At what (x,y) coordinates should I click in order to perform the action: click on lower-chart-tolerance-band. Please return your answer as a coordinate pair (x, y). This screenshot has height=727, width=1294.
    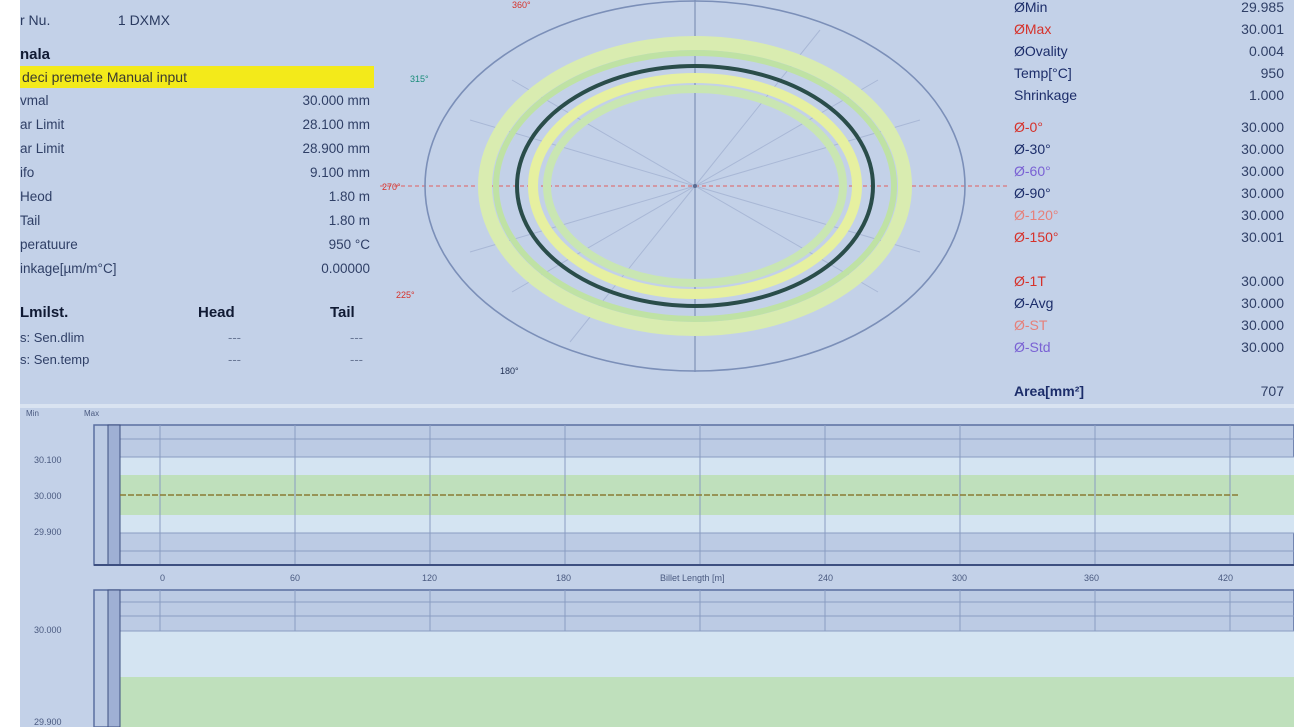
    Looking at the image, I should click on (707, 702).